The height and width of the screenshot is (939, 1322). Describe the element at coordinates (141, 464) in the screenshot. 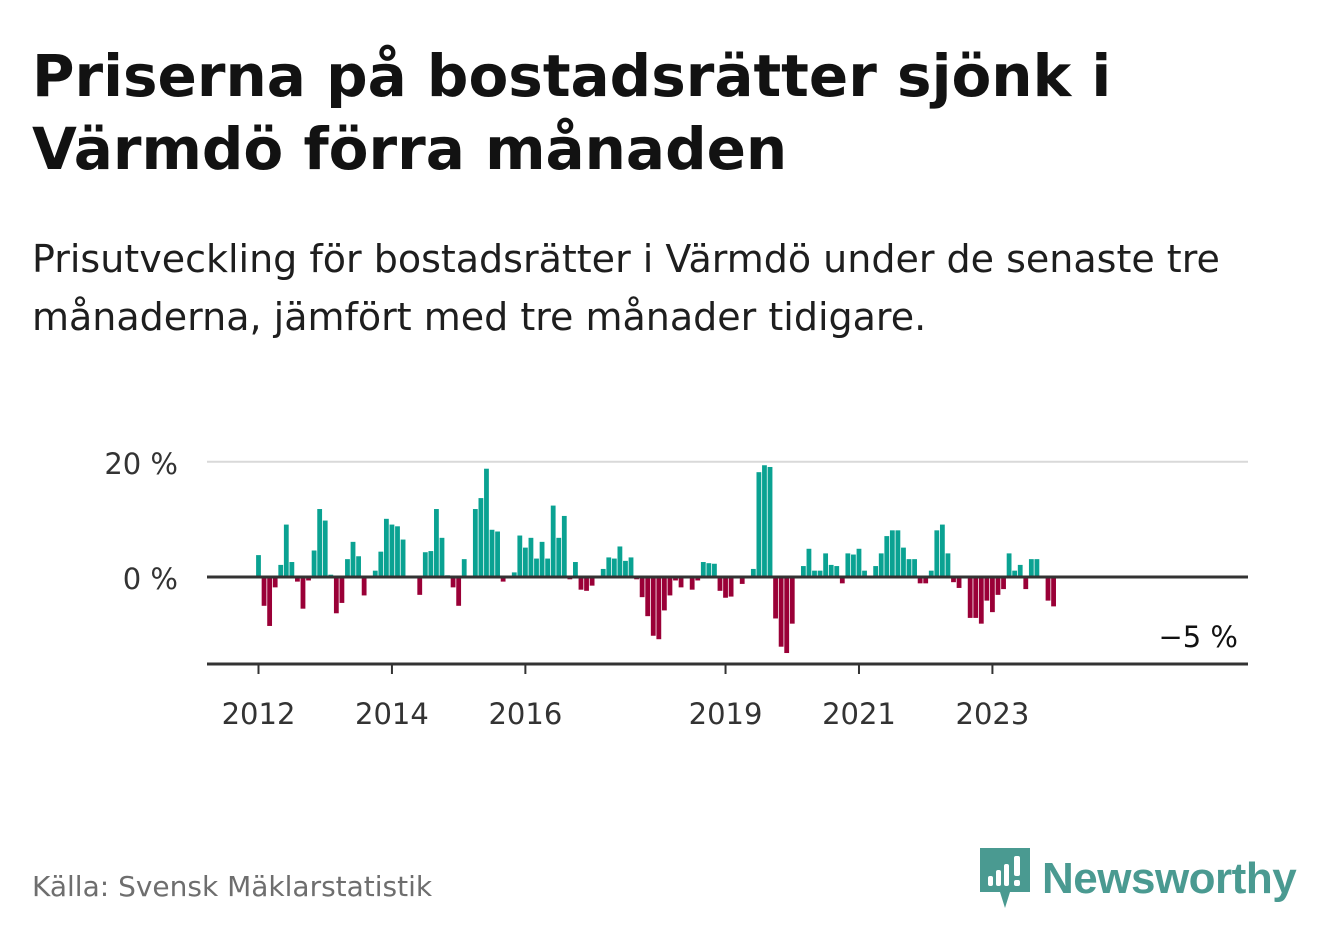

I see `y-tick-label: 20 %` at that location.